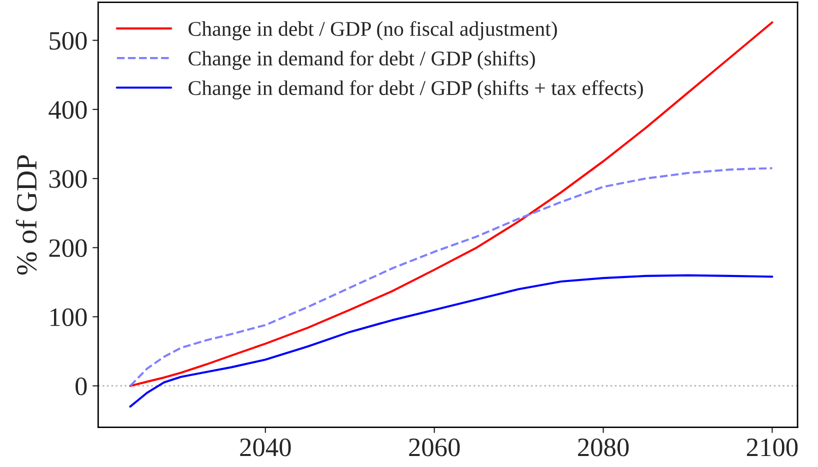 The width and height of the screenshot is (818, 467). What do you see at coordinates (68, 41) in the screenshot?
I see `y-tick-label: 500` at bounding box center [68, 41].